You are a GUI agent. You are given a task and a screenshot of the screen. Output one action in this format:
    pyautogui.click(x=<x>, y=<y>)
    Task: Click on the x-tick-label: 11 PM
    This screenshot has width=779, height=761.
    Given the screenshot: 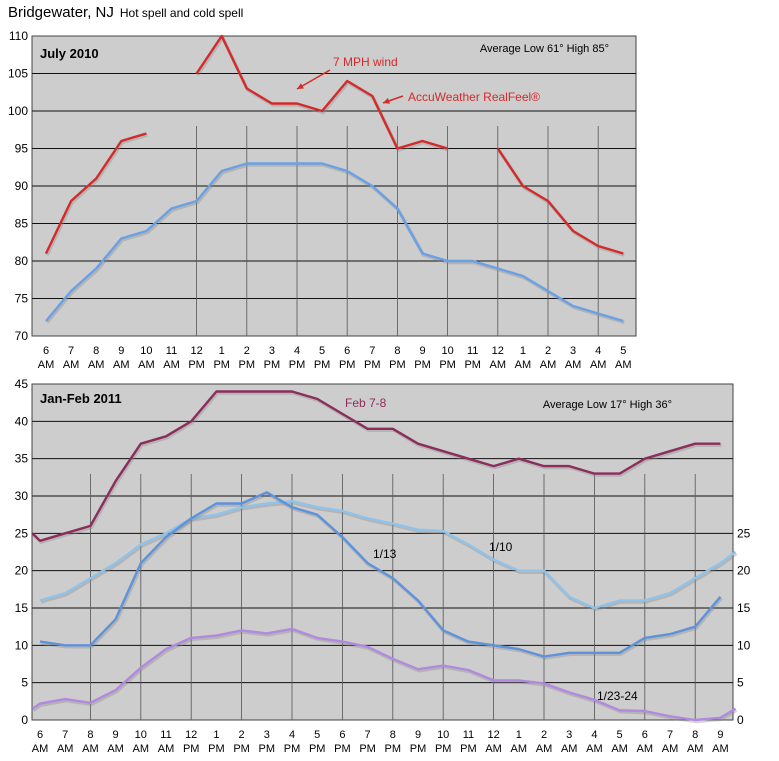 What is the action you would take?
    pyautogui.click(x=472, y=358)
    